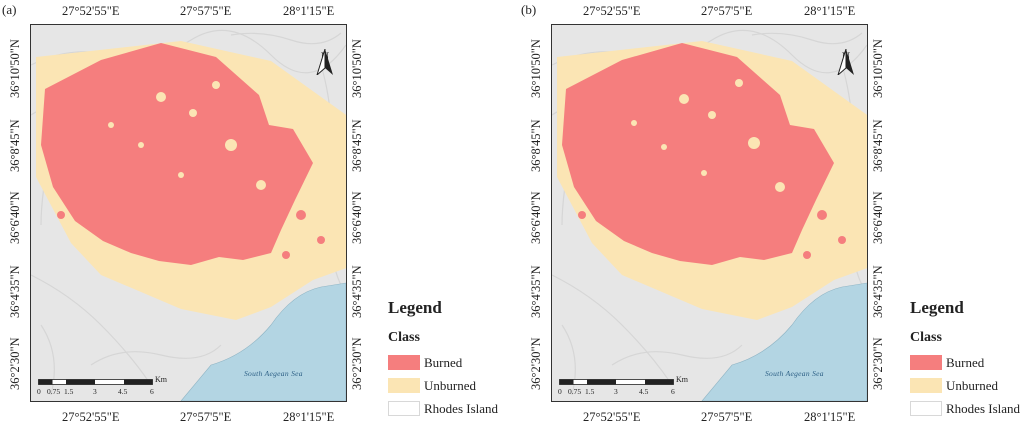 This screenshot has height=430, width=1024. I want to click on panel-label: (b), so click(529, 9).